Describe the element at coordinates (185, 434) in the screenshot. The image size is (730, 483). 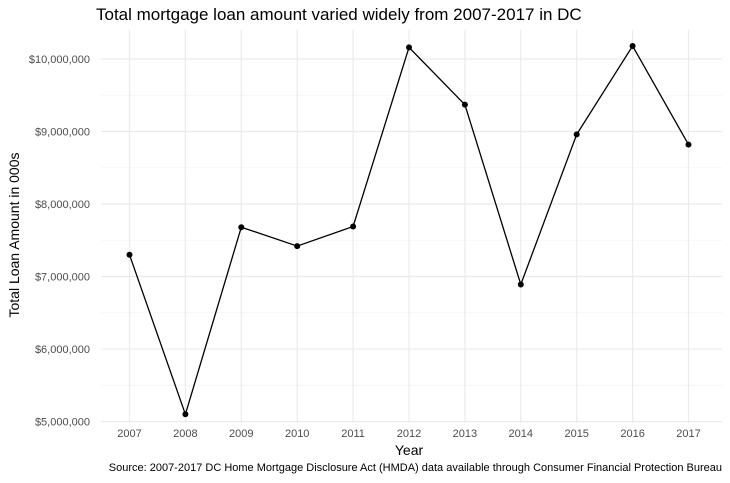
I see `x-tick-label: 2008` at that location.